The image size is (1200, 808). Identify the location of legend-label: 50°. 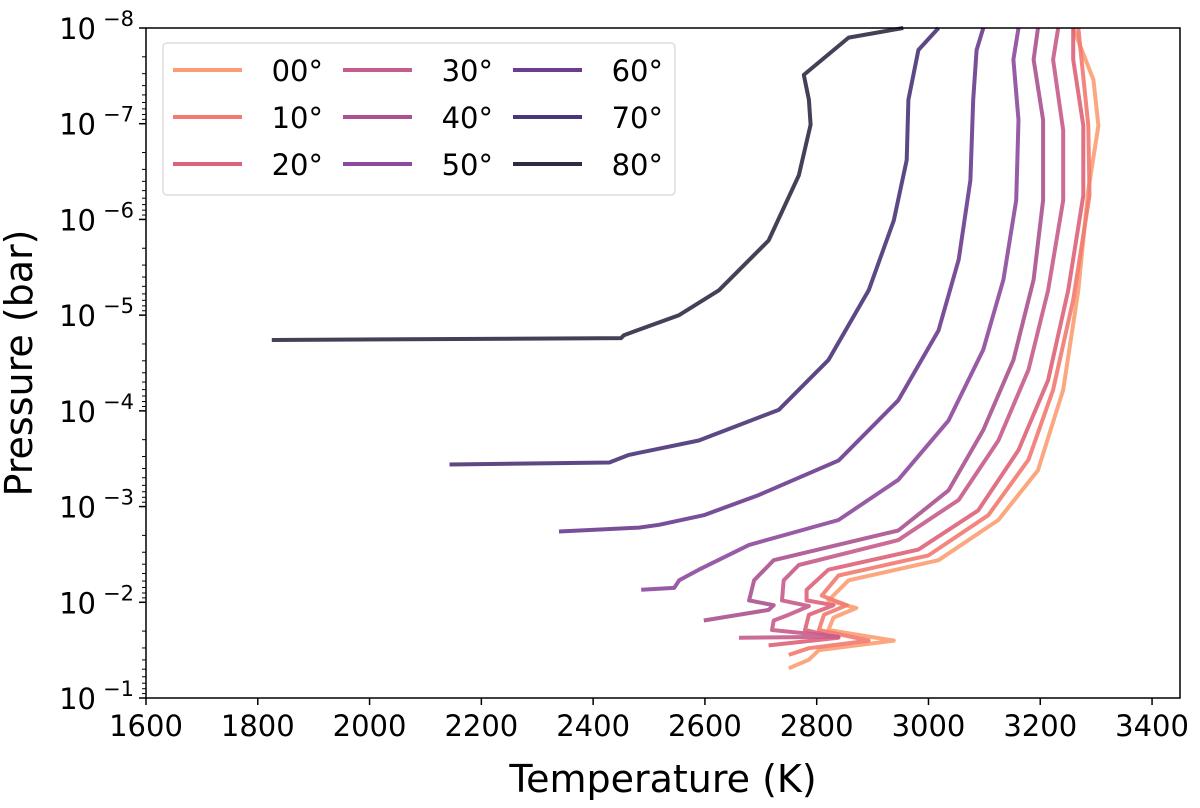
(467, 165).